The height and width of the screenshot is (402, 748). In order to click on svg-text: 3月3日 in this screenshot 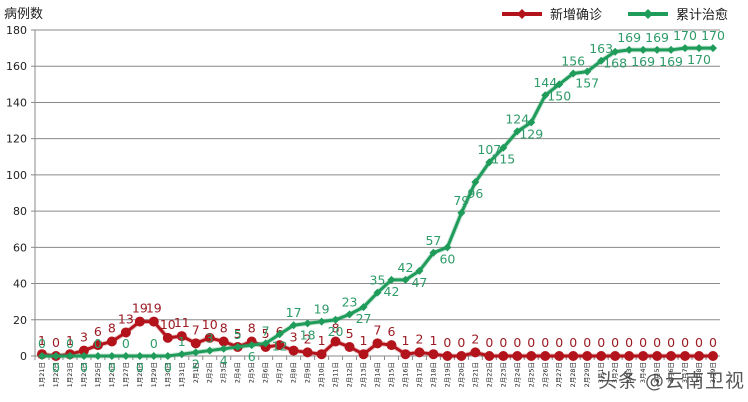, I will do `click(629, 372)`.